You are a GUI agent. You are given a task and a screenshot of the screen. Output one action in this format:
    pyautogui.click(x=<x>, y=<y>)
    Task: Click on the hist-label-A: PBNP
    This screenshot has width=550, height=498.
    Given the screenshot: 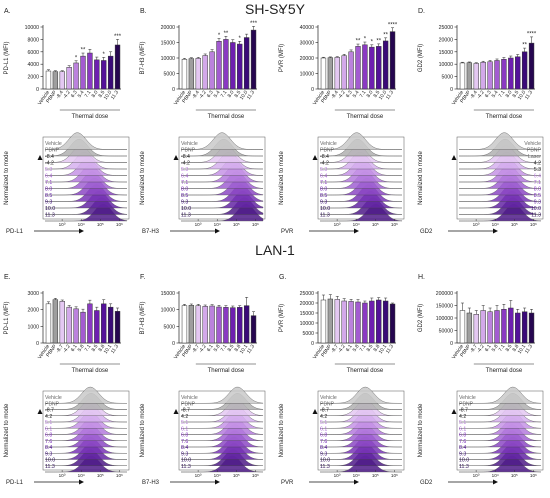 What is the action you would take?
    pyautogui.click(x=52, y=151)
    